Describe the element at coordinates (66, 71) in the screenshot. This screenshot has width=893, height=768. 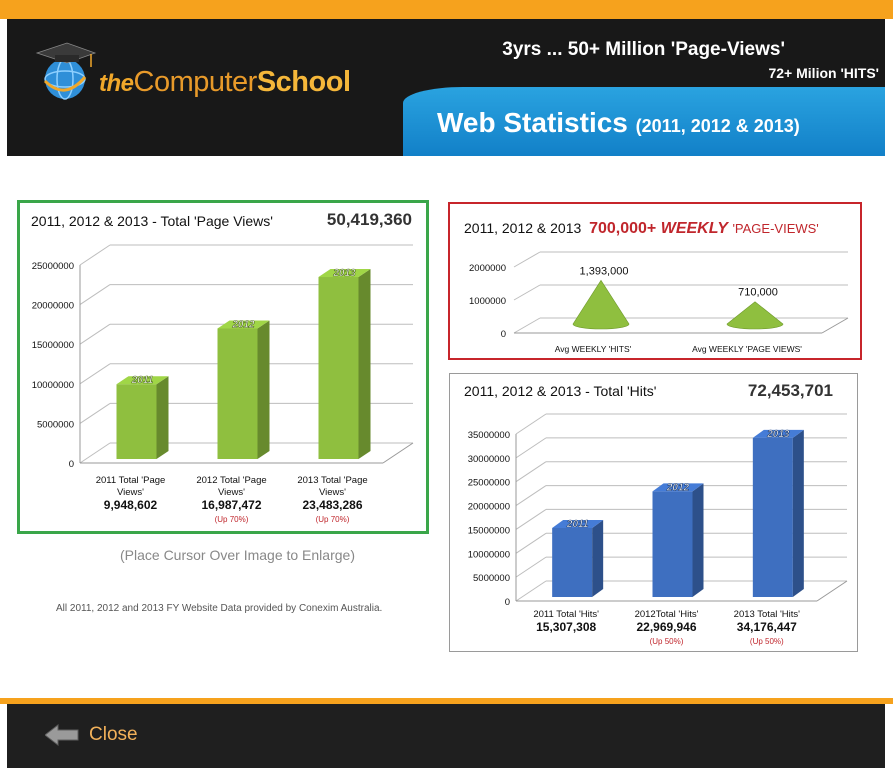
I see `globe-graduation-cap-icon` at that location.